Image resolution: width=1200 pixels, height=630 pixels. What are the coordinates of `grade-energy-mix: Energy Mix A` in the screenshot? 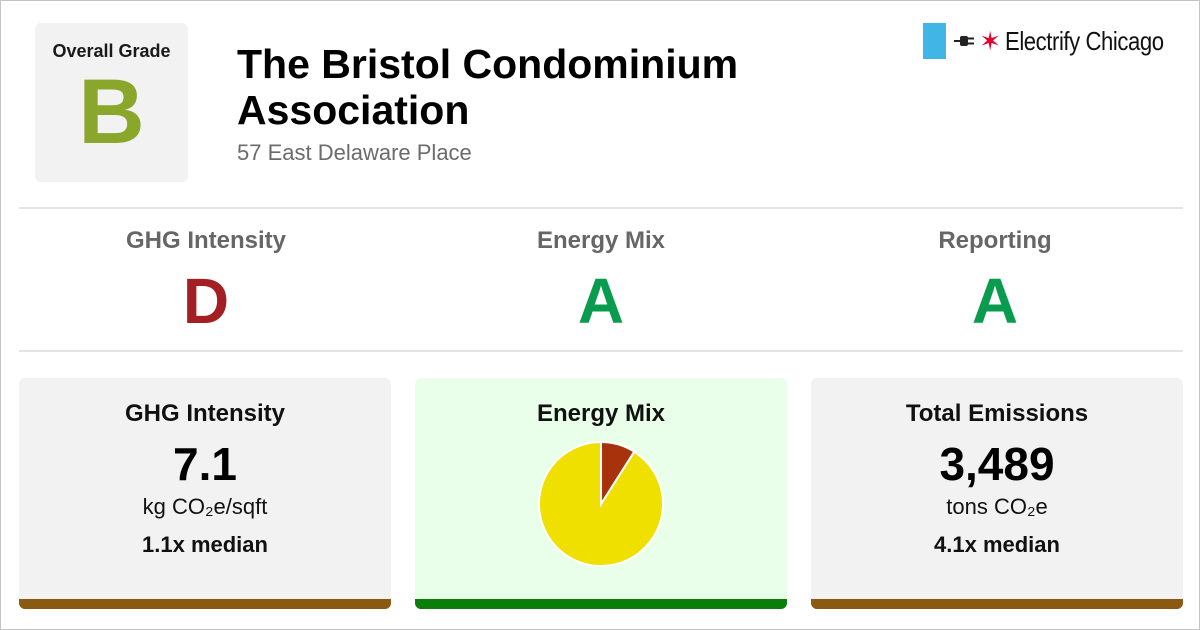 It's located at (601, 280).